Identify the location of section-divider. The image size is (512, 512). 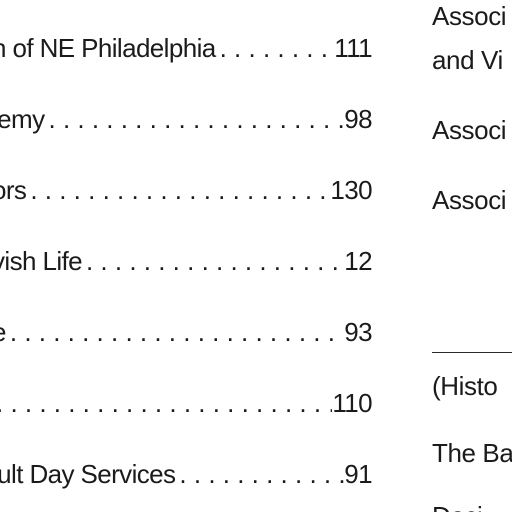
(472, 352).